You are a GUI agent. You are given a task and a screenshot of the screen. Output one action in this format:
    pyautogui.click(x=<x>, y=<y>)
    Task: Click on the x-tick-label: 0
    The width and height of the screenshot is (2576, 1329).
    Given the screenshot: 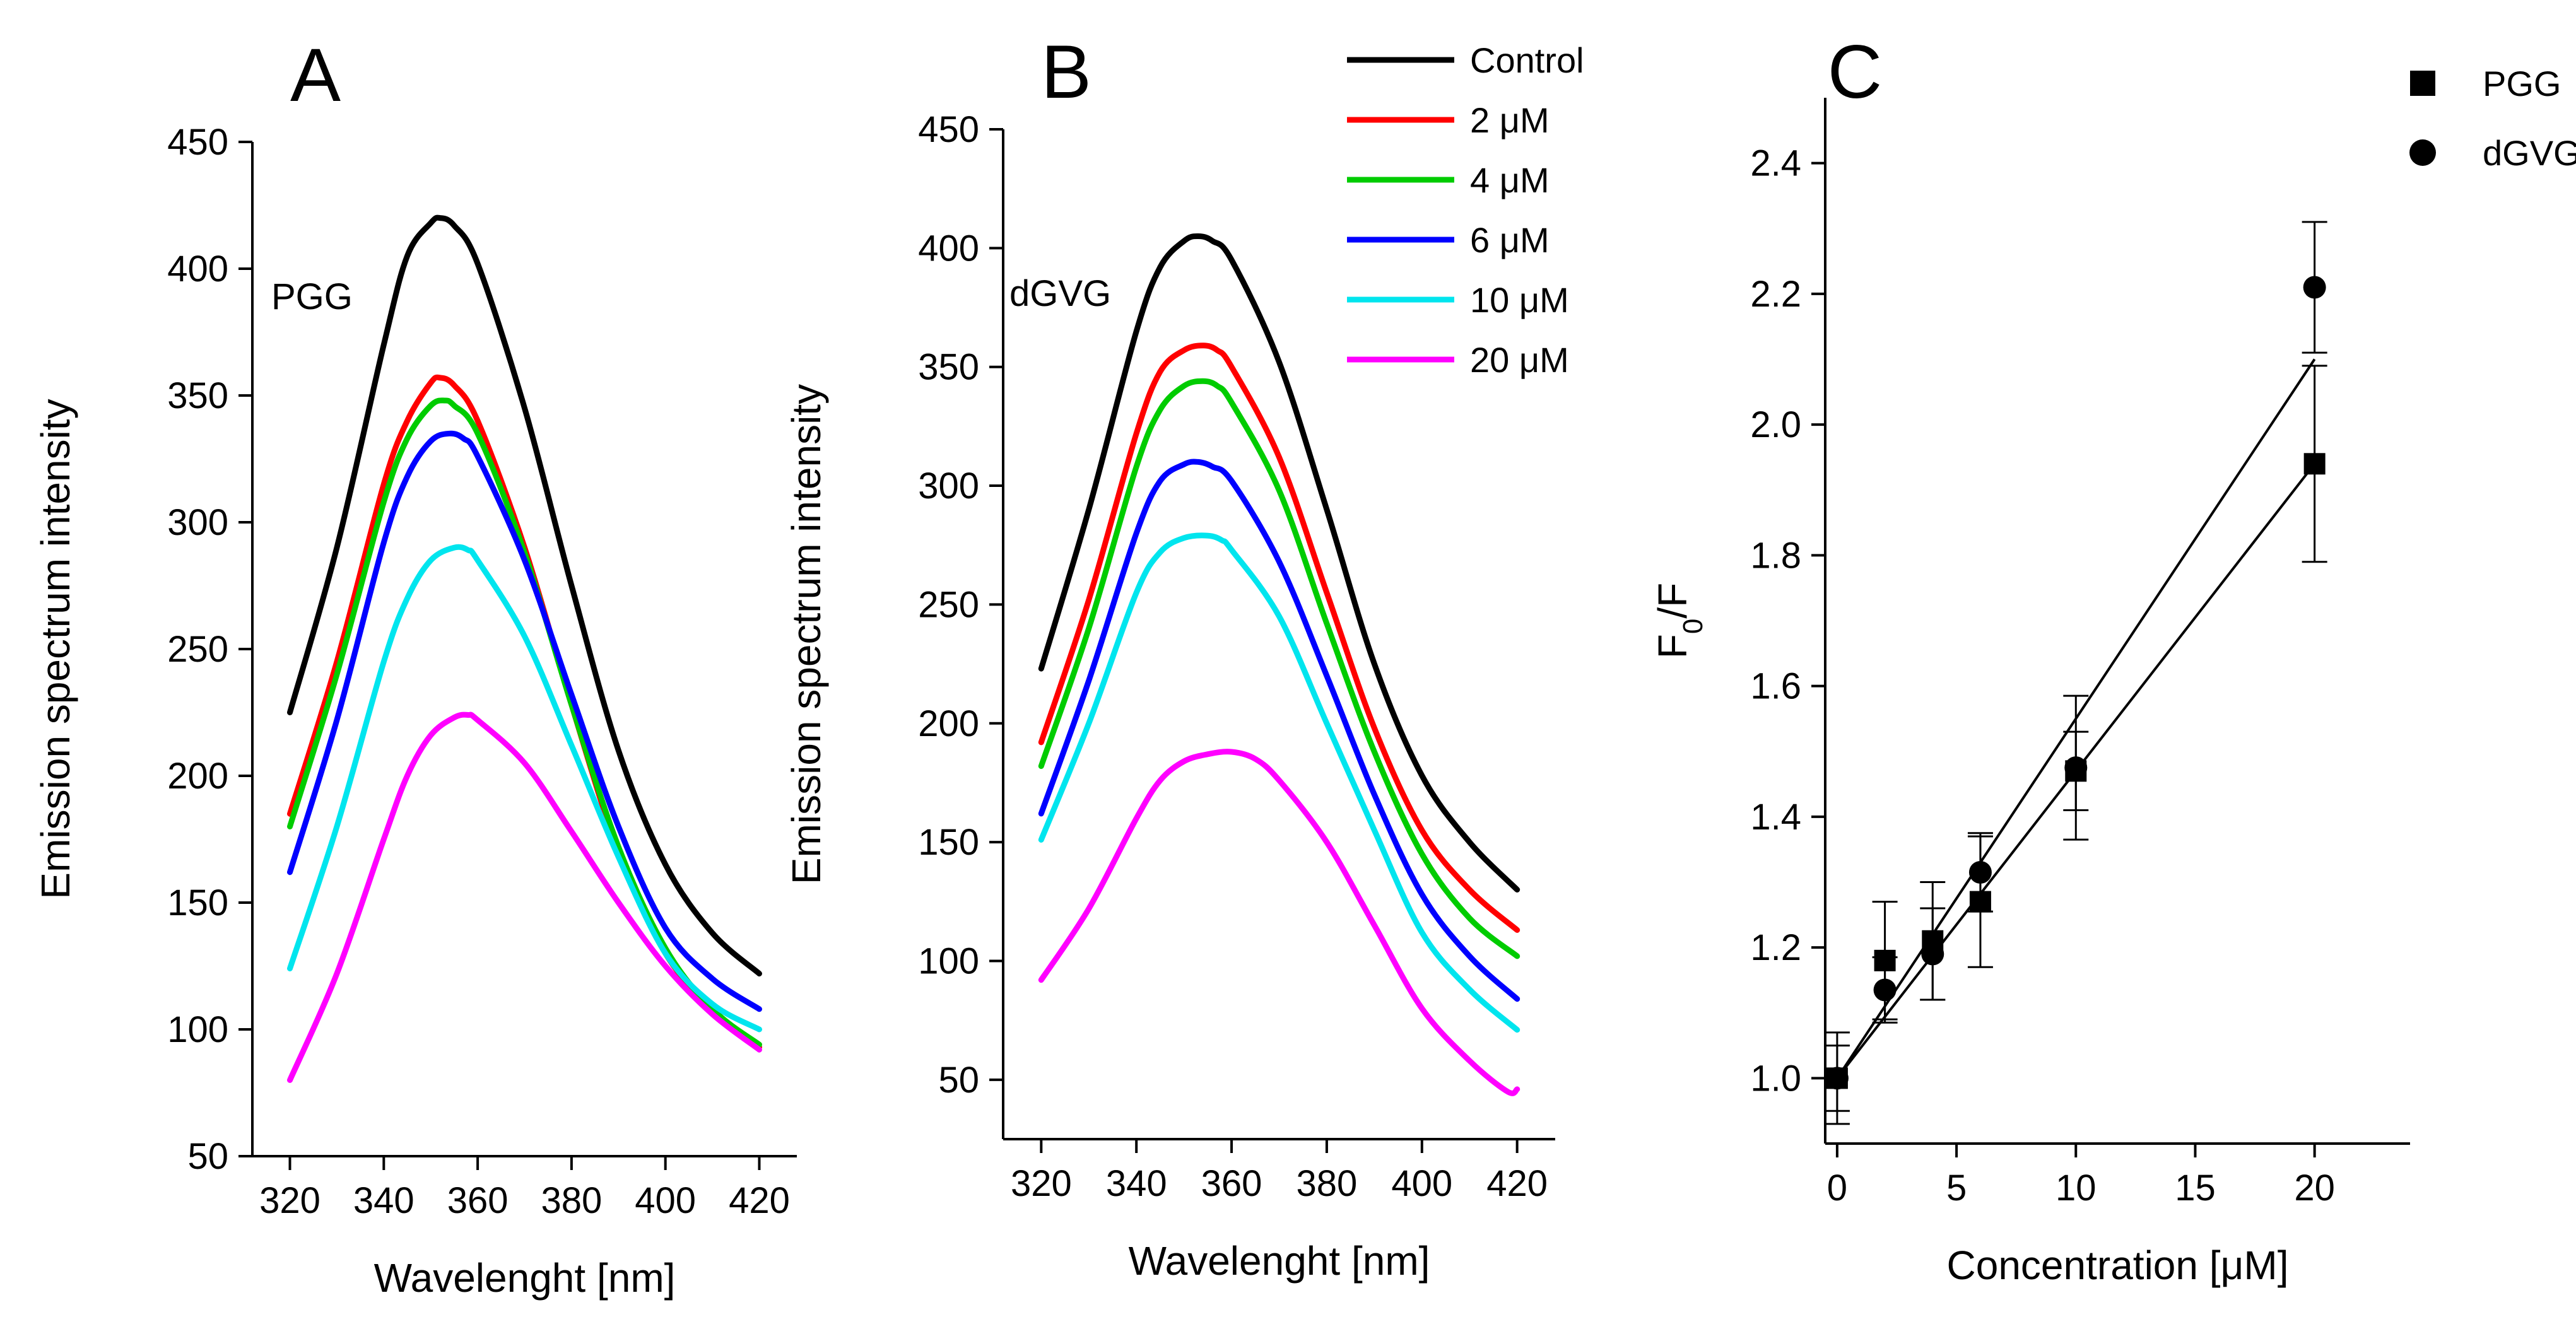 What is the action you would take?
    pyautogui.click(x=1837, y=1188)
    